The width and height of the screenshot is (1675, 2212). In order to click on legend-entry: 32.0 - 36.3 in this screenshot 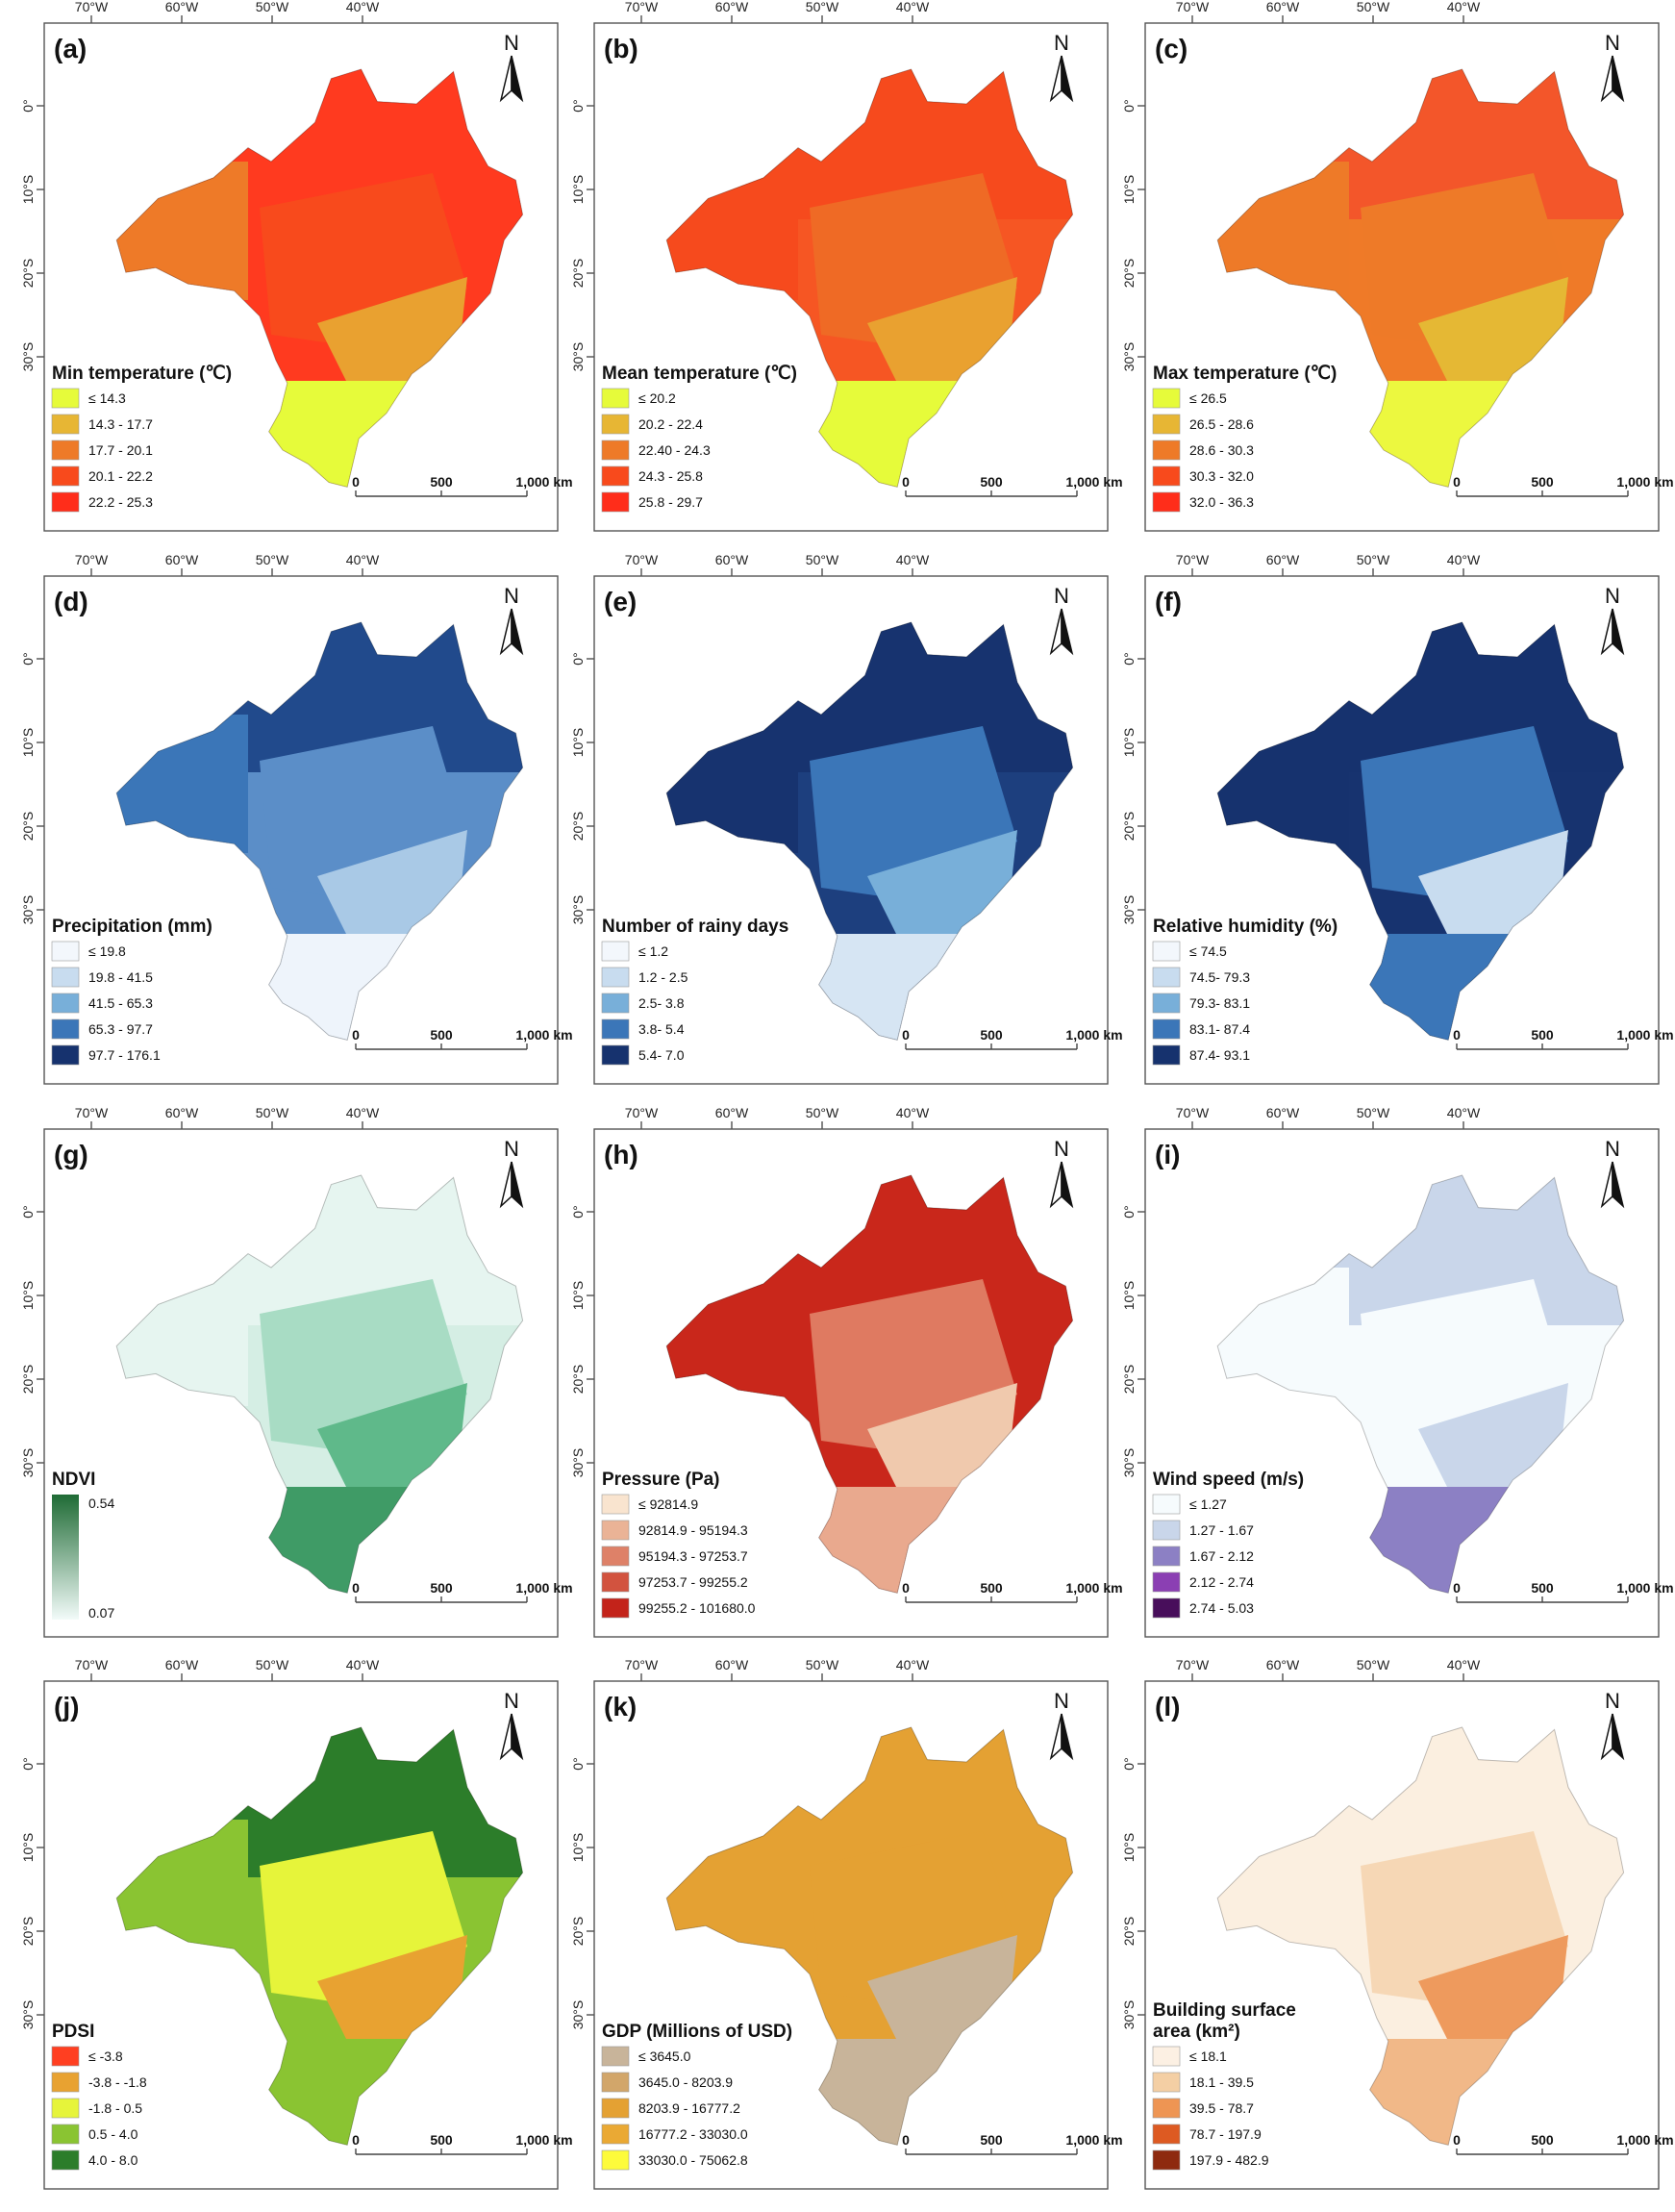, I will do `click(1222, 502)`.